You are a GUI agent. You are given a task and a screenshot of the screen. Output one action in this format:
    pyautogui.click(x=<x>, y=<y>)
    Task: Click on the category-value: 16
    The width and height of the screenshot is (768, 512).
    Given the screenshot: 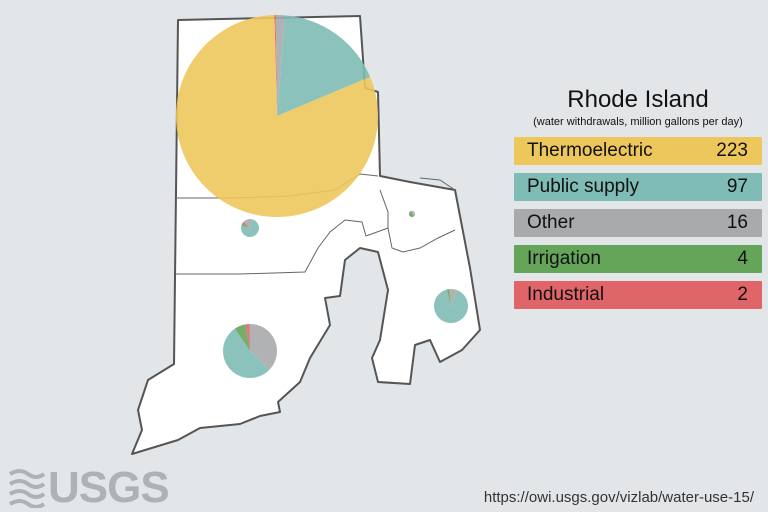 What is the action you would take?
    pyautogui.click(x=737, y=222)
    